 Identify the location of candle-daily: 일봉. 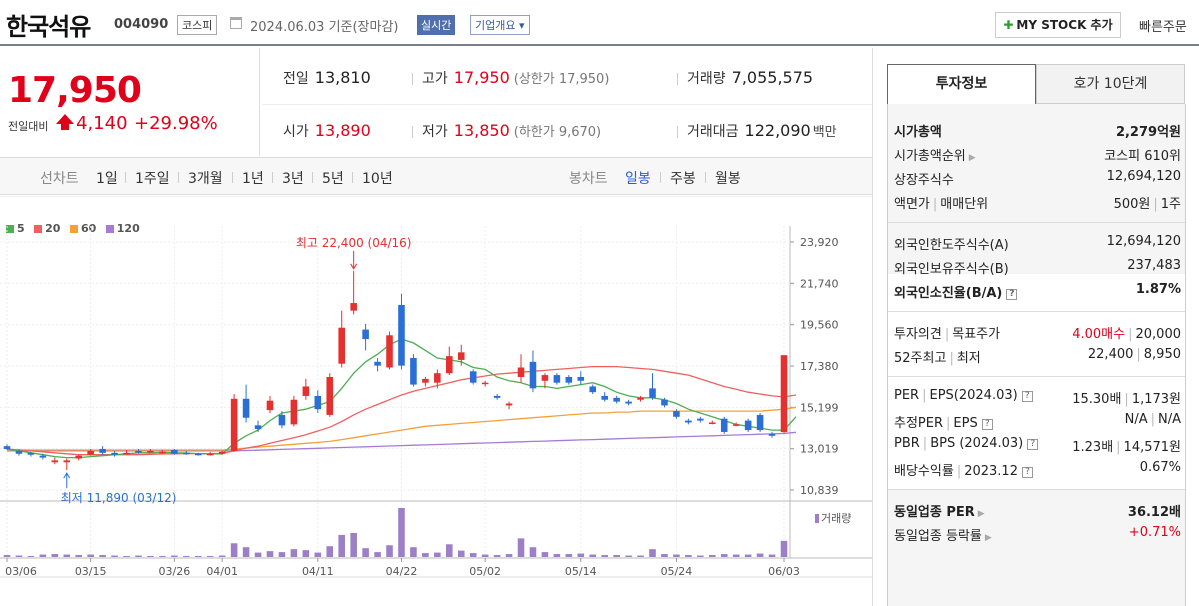
(638, 179).